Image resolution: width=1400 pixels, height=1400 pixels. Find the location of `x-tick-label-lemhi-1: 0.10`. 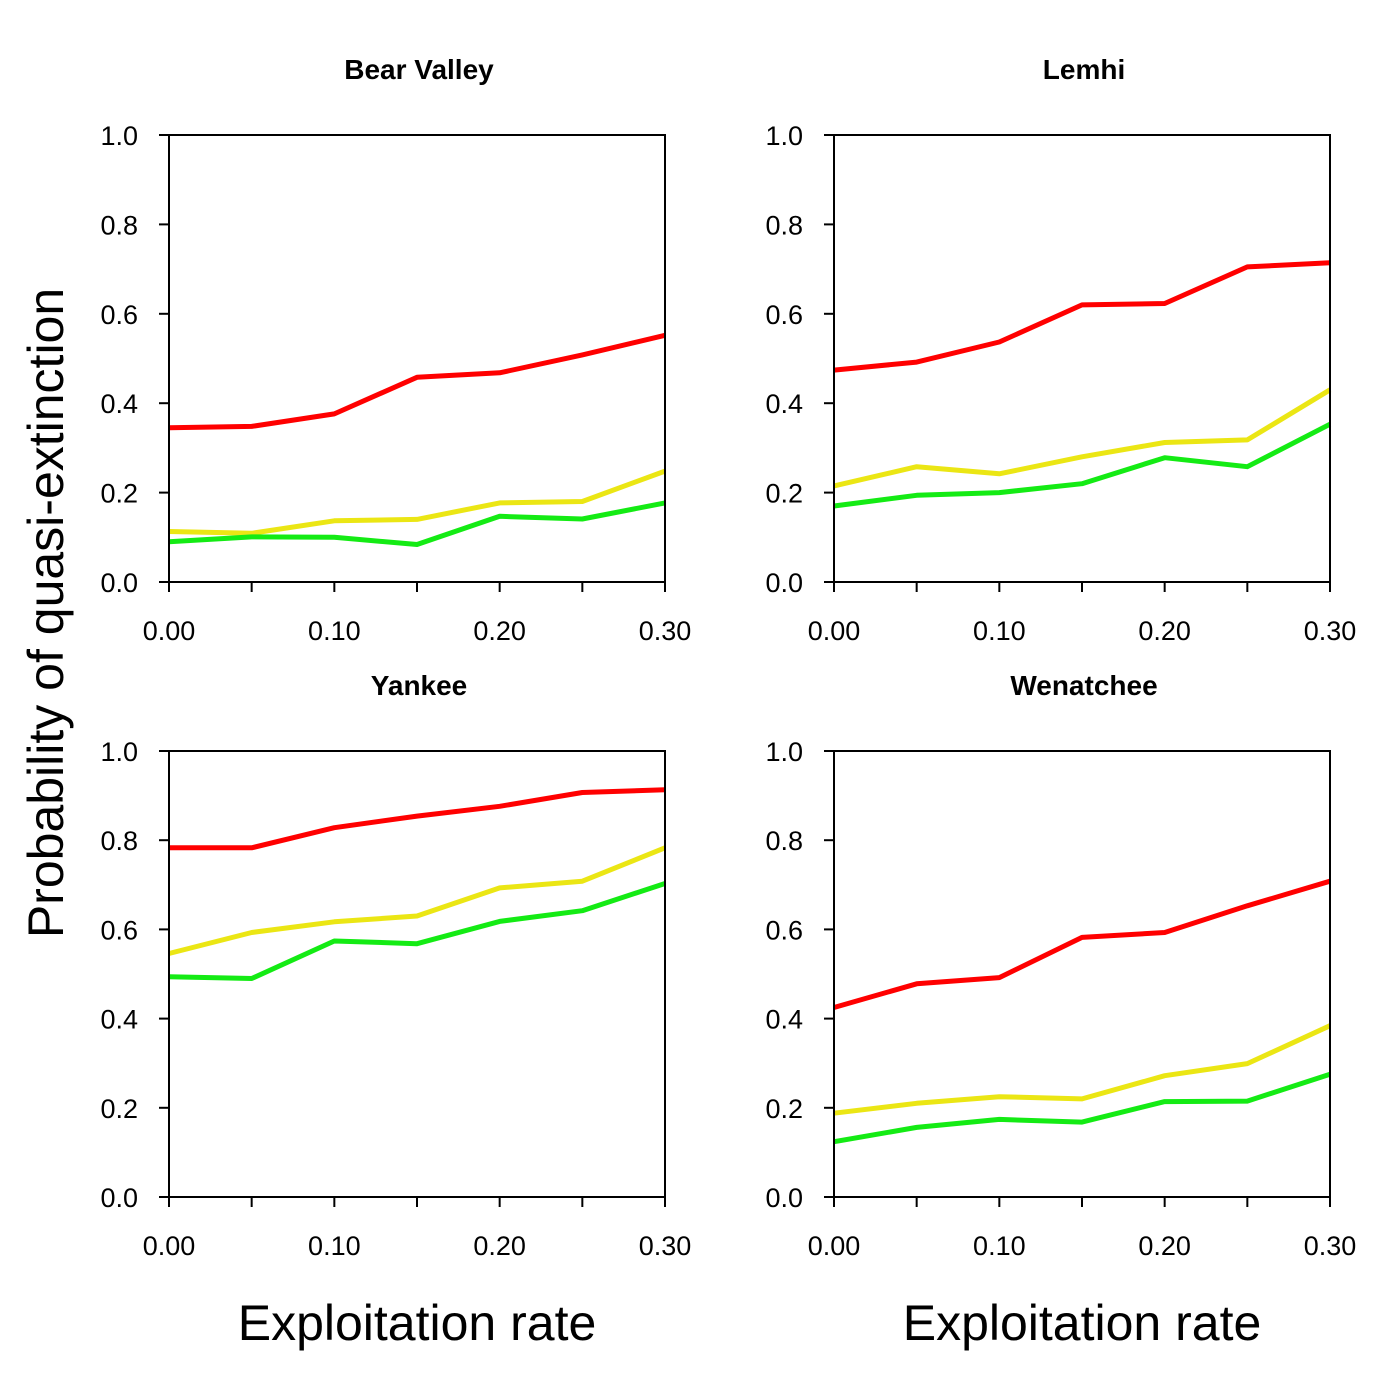

x-tick-label-lemhi-1: 0.10 is located at coordinates (999, 631).